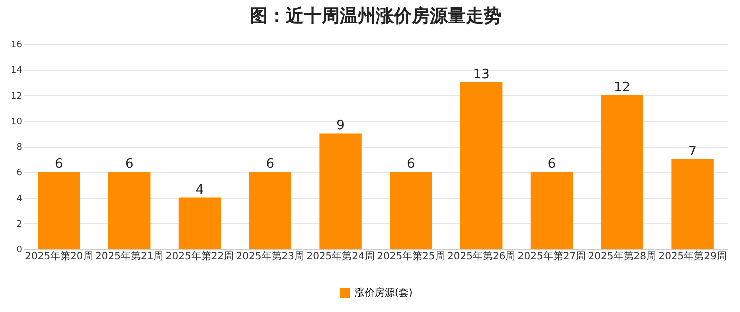 The width and height of the screenshot is (740, 312). Describe the element at coordinates (692, 256) in the screenshot. I see `x-tick-label: 2025年第29周` at that location.